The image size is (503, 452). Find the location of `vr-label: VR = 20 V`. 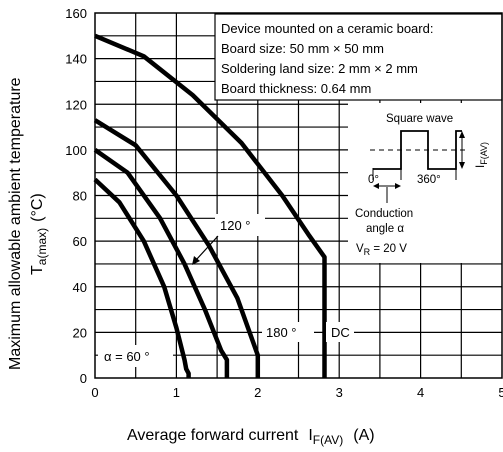

vr-label: VR = 20 V is located at coordinates (381, 250).